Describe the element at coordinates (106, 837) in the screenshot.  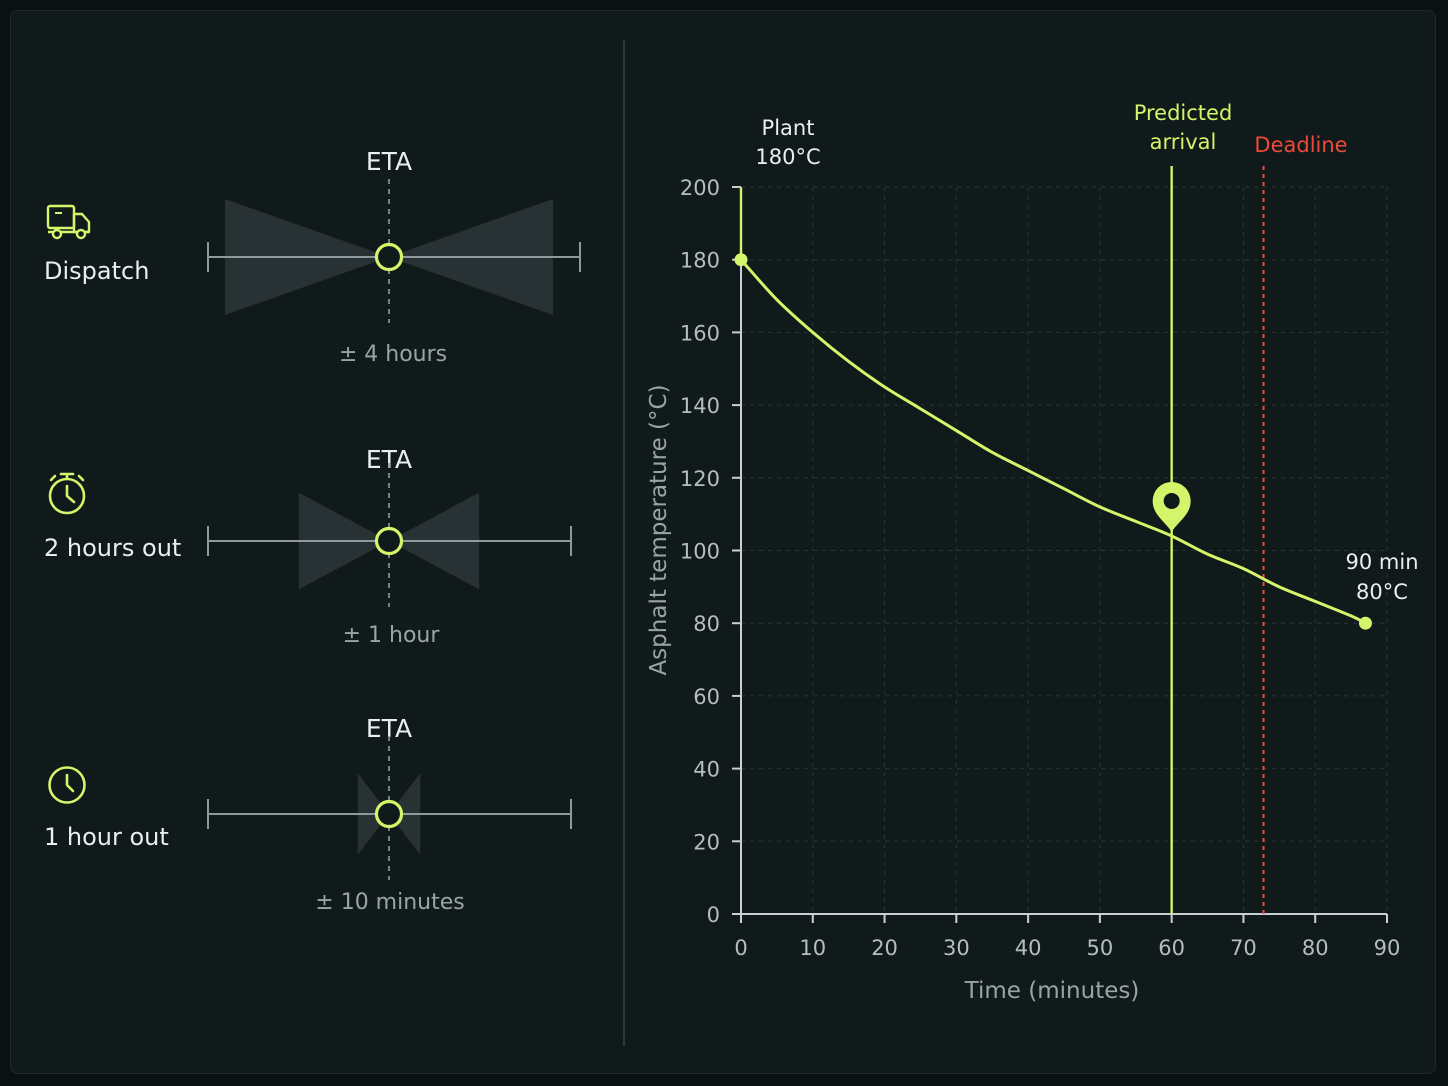
I see `row-label: 1 hour out` at that location.